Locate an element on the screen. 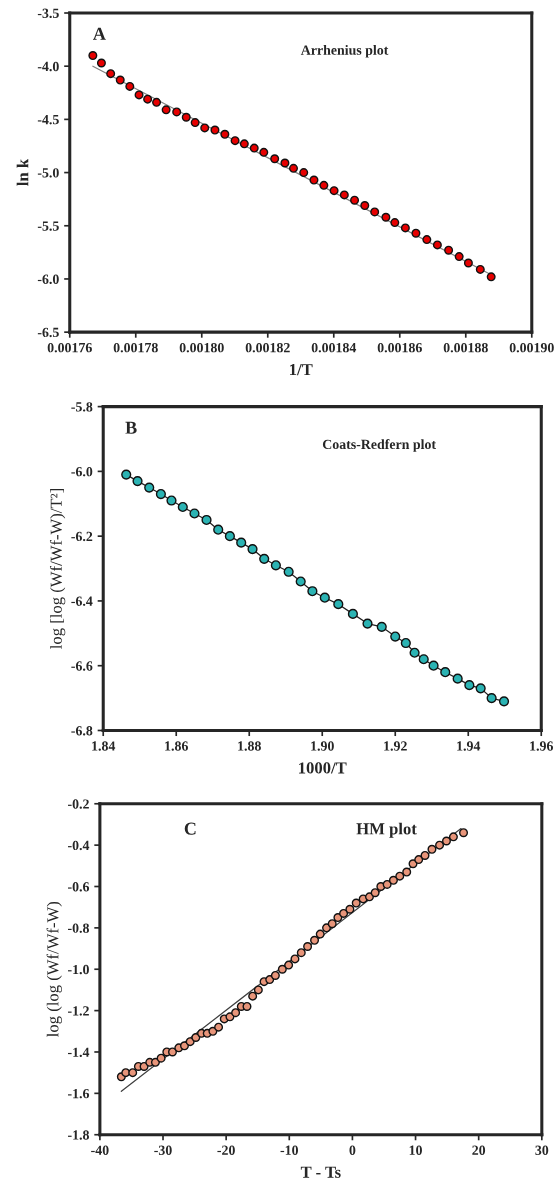 The width and height of the screenshot is (558, 1182). x-axis-title: 1000/T is located at coordinates (323, 768).